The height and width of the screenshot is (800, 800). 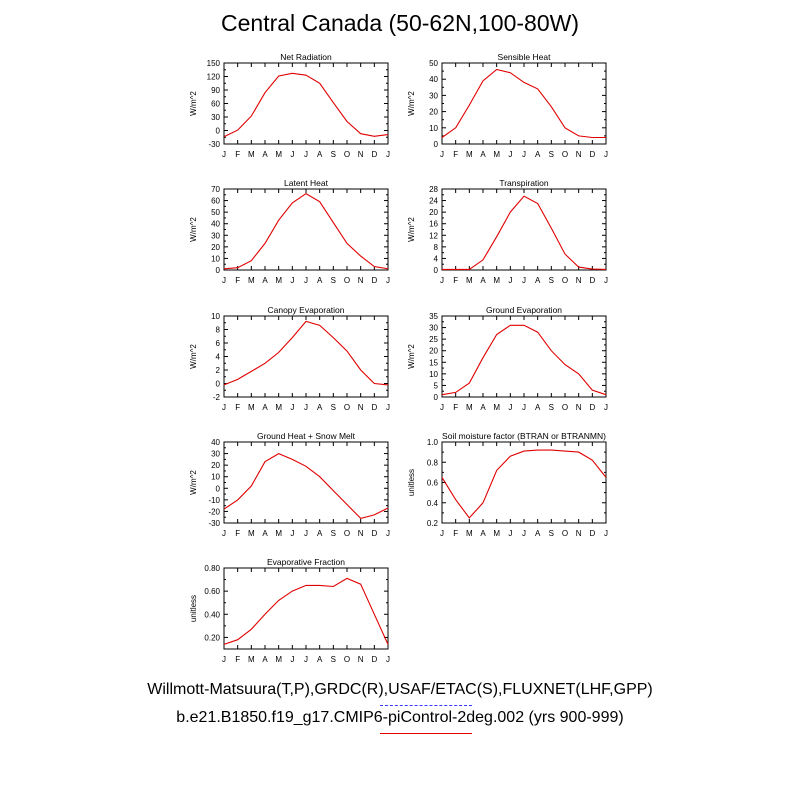 What do you see at coordinates (214, 63) in the screenshot?
I see `y-tick-label: 150` at bounding box center [214, 63].